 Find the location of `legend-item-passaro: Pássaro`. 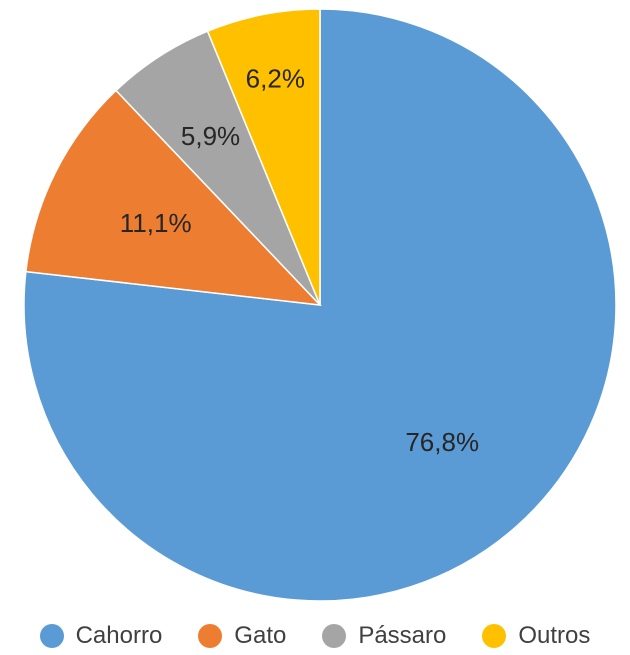

legend-item-passaro: Pássaro is located at coordinates (384, 636).